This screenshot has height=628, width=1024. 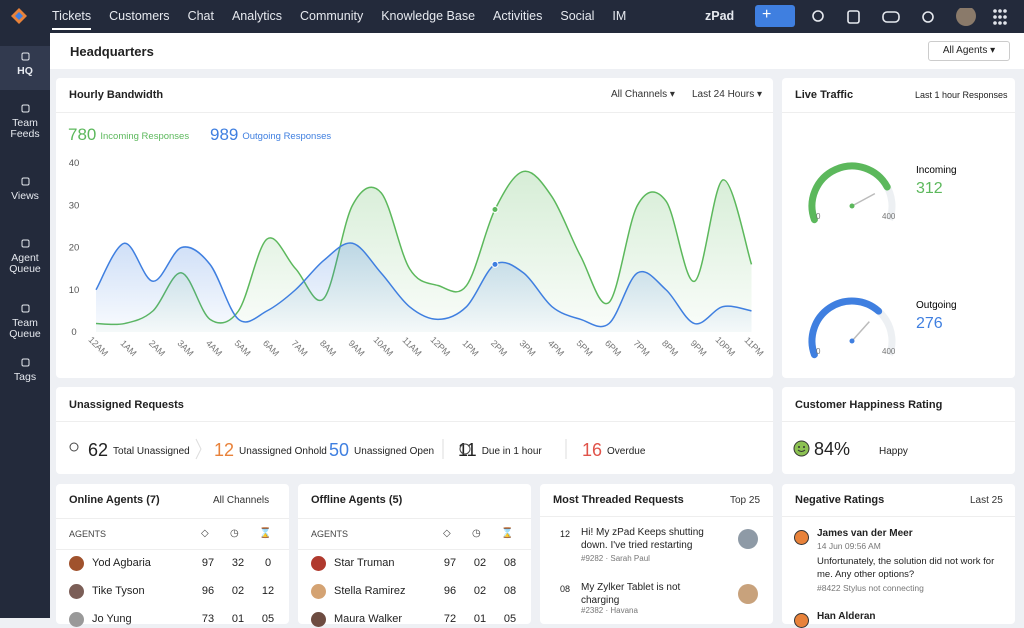 I want to click on column-header: AGENTS, so click(x=330, y=534).